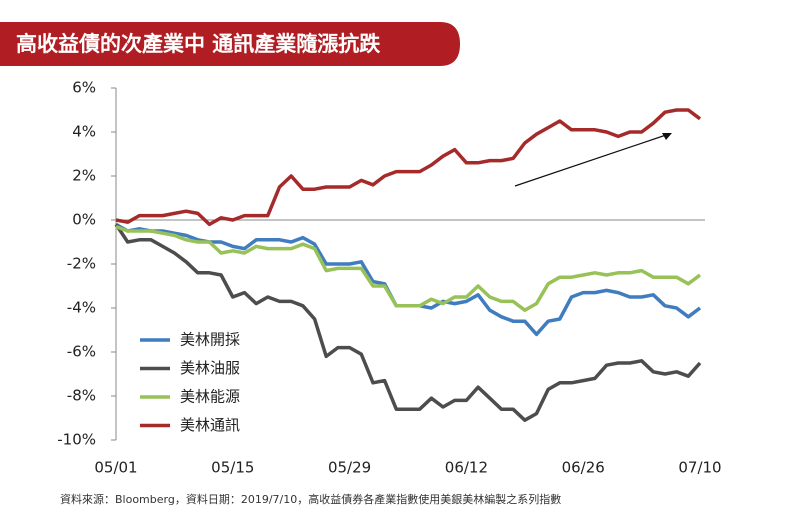 The height and width of the screenshot is (520, 800). Describe the element at coordinates (84, 88) in the screenshot. I see `y-tick-label: 6%` at that location.